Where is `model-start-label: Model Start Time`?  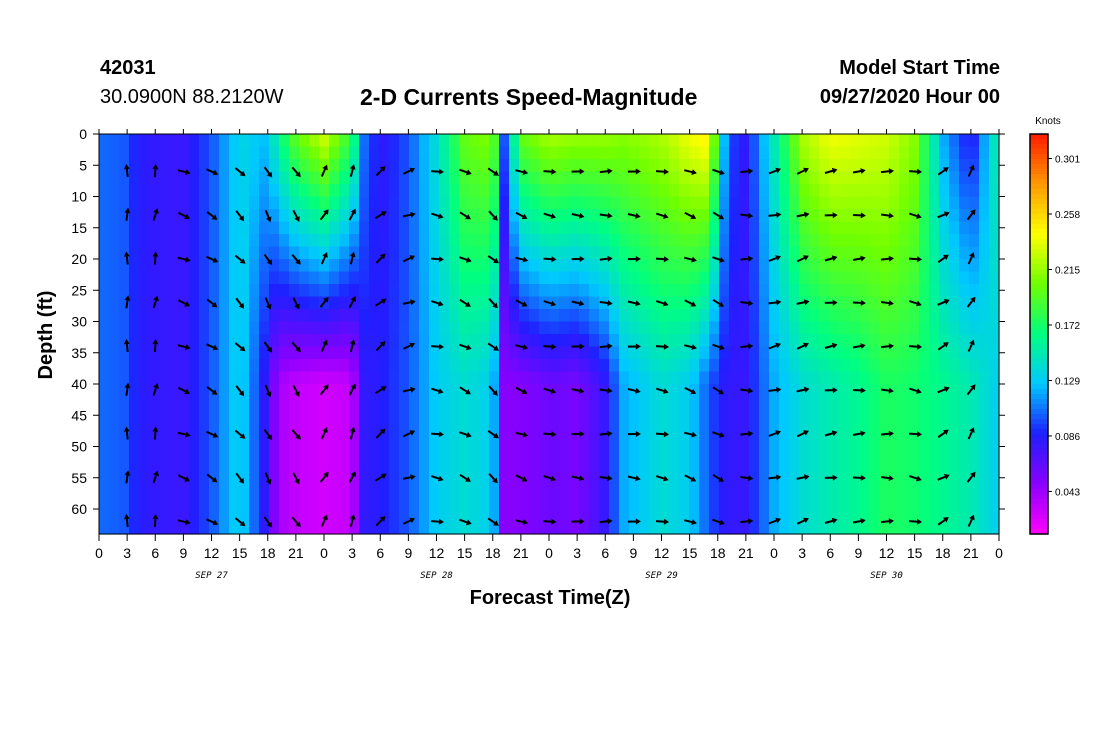
model-start-label: Model Start Time is located at coordinates (919, 68).